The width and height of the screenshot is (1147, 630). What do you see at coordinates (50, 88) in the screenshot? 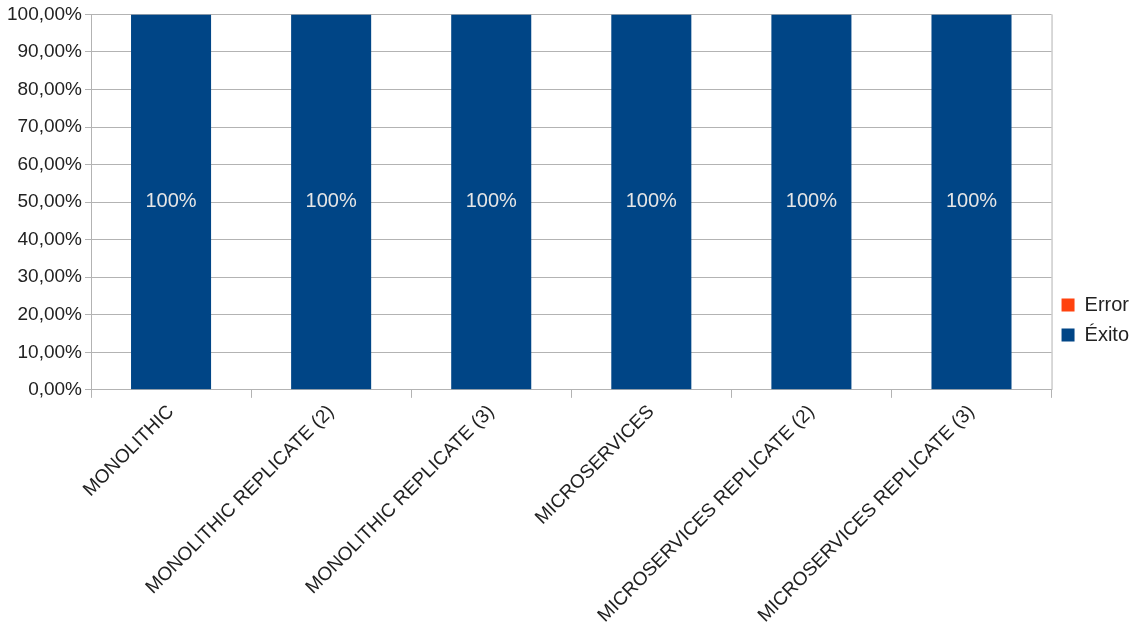
I see `y-tick-label: 80,00%` at bounding box center [50, 88].